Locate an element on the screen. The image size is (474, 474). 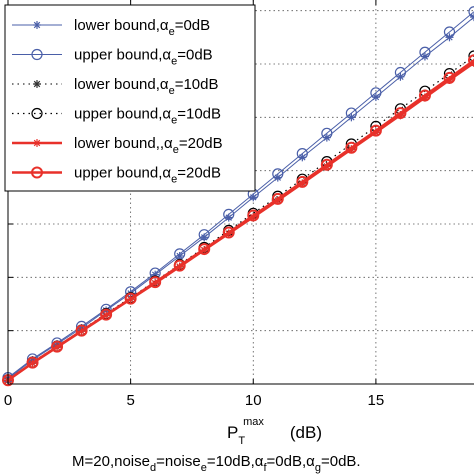
x-axis-label-sup: max is located at coordinates (253, 422).